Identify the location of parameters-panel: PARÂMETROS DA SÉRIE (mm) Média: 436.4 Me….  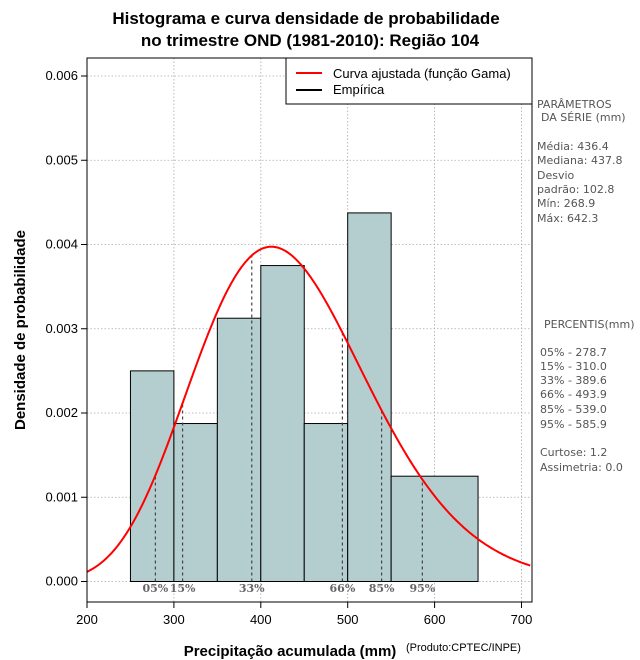
(581, 161).